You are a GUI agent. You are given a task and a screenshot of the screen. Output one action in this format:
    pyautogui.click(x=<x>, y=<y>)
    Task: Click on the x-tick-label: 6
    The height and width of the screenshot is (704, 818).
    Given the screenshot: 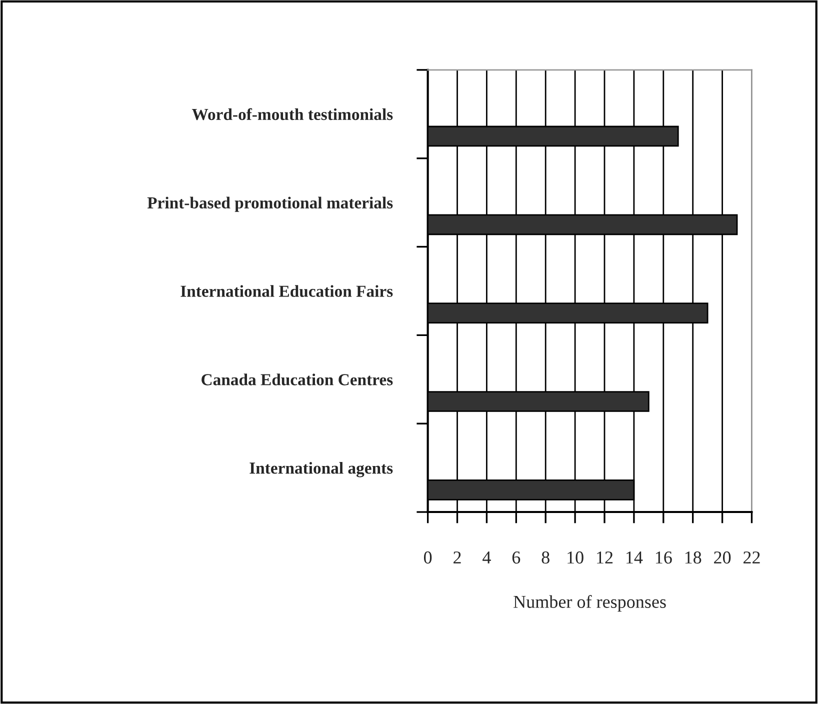 What is the action you would take?
    pyautogui.click(x=516, y=557)
    